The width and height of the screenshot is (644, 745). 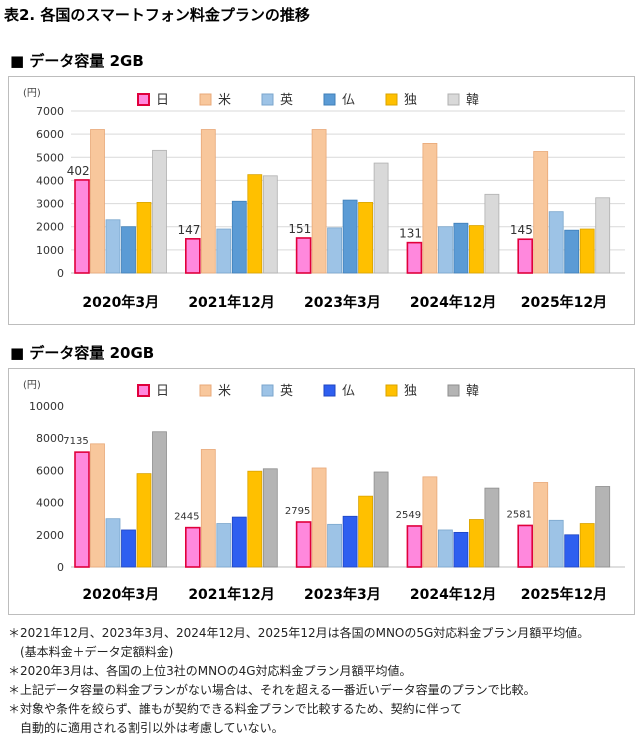 What do you see at coordinates (120, 594) in the screenshot?
I see `x-category-label: 2020年3月` at bounding box center [120, 594].